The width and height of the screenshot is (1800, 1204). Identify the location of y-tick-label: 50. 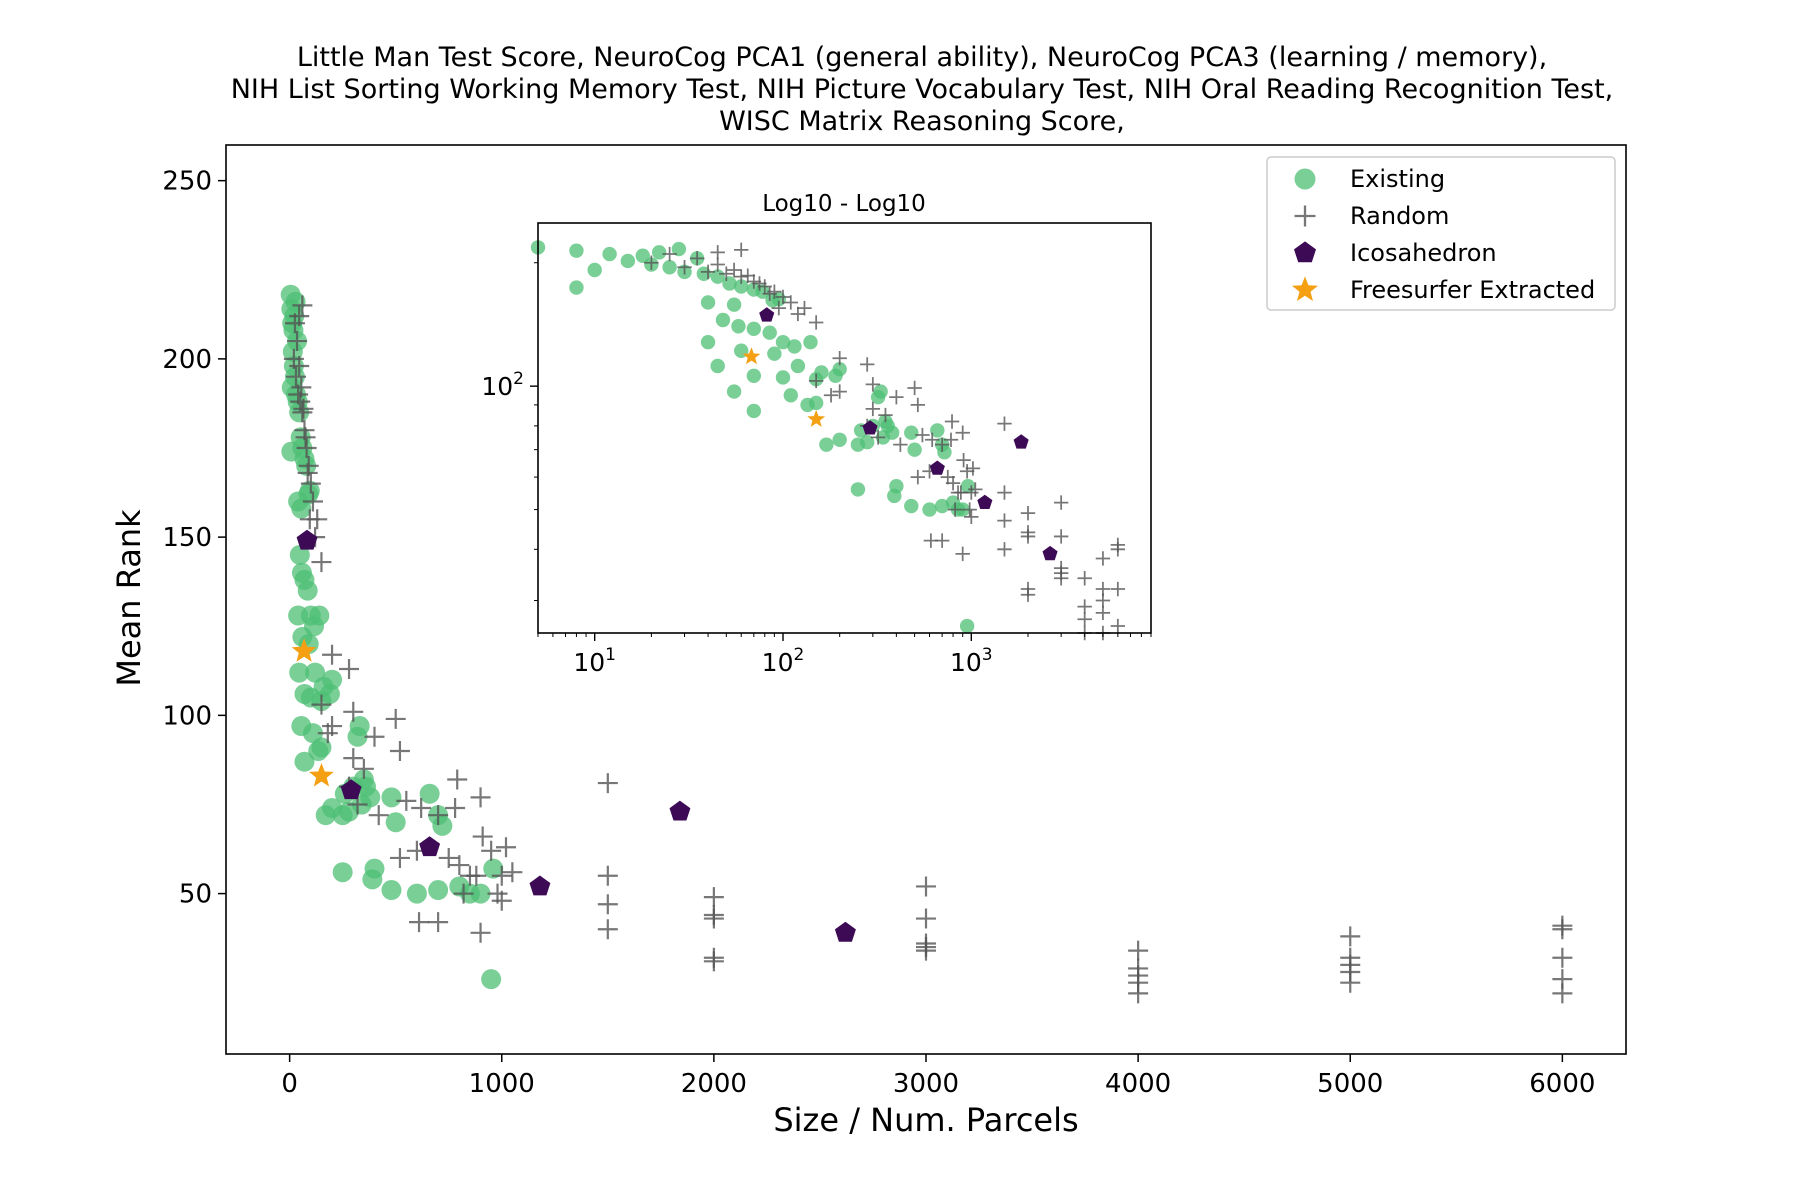
(195, 895).